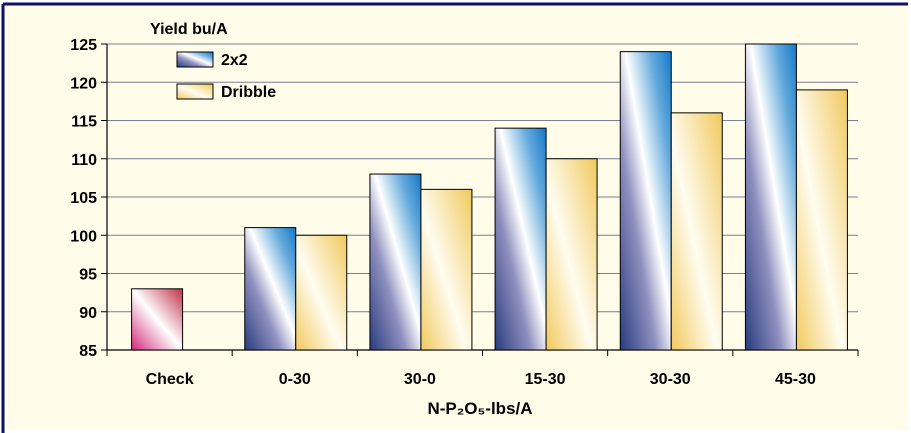  Describe the element at coordinates (189, 29) in the screenshot. I see `y-axis-label: Yield bu/A` at that location.